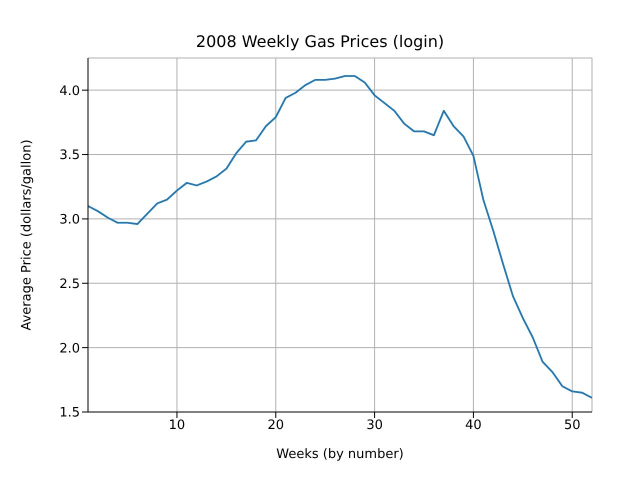 This screenshot has width=640, height=480. What do you see at coordinates (69, 220) in the screenshot?
I see `y-tick-label: 3.0` at bounding box center [69, 220].